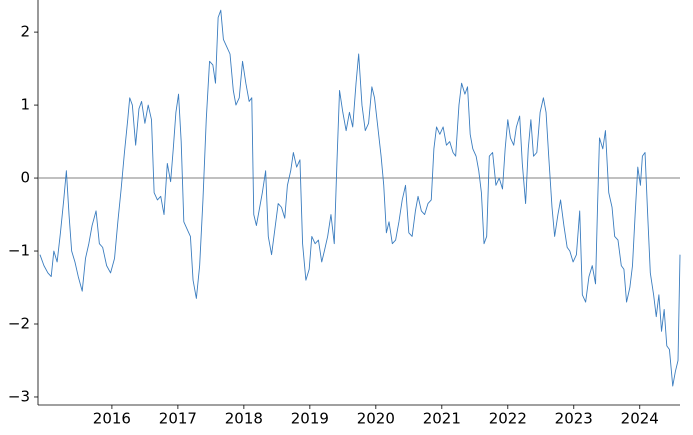 This screenshot has width=693, height=435. What do you see at coordinates (25, 32) in the screenshot?
I see `y-tick-label: 2` at bounding box center [25, 32].